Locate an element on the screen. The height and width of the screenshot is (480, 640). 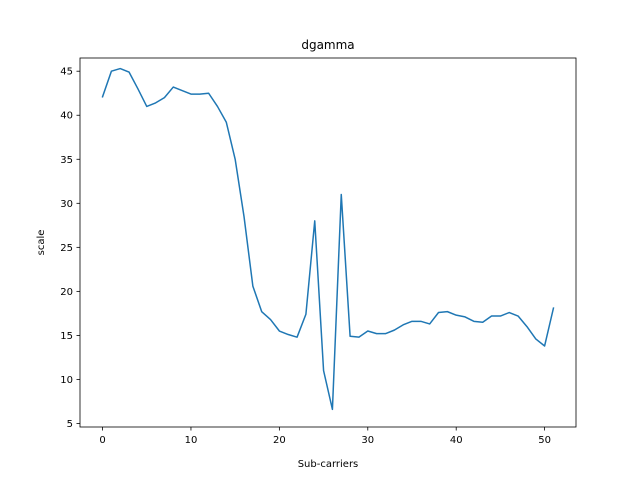
x-tick-label: 50 is located at coordinates (544, 440).